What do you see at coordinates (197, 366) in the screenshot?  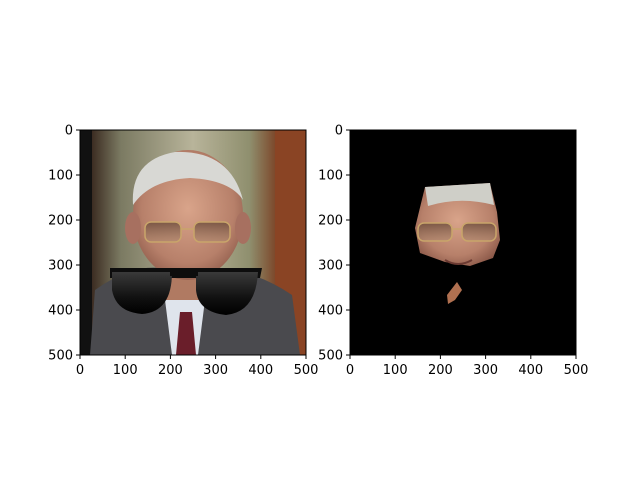 I see `left-xticks: 0 100 200 300 400 500` at bounding box center [197, 366].